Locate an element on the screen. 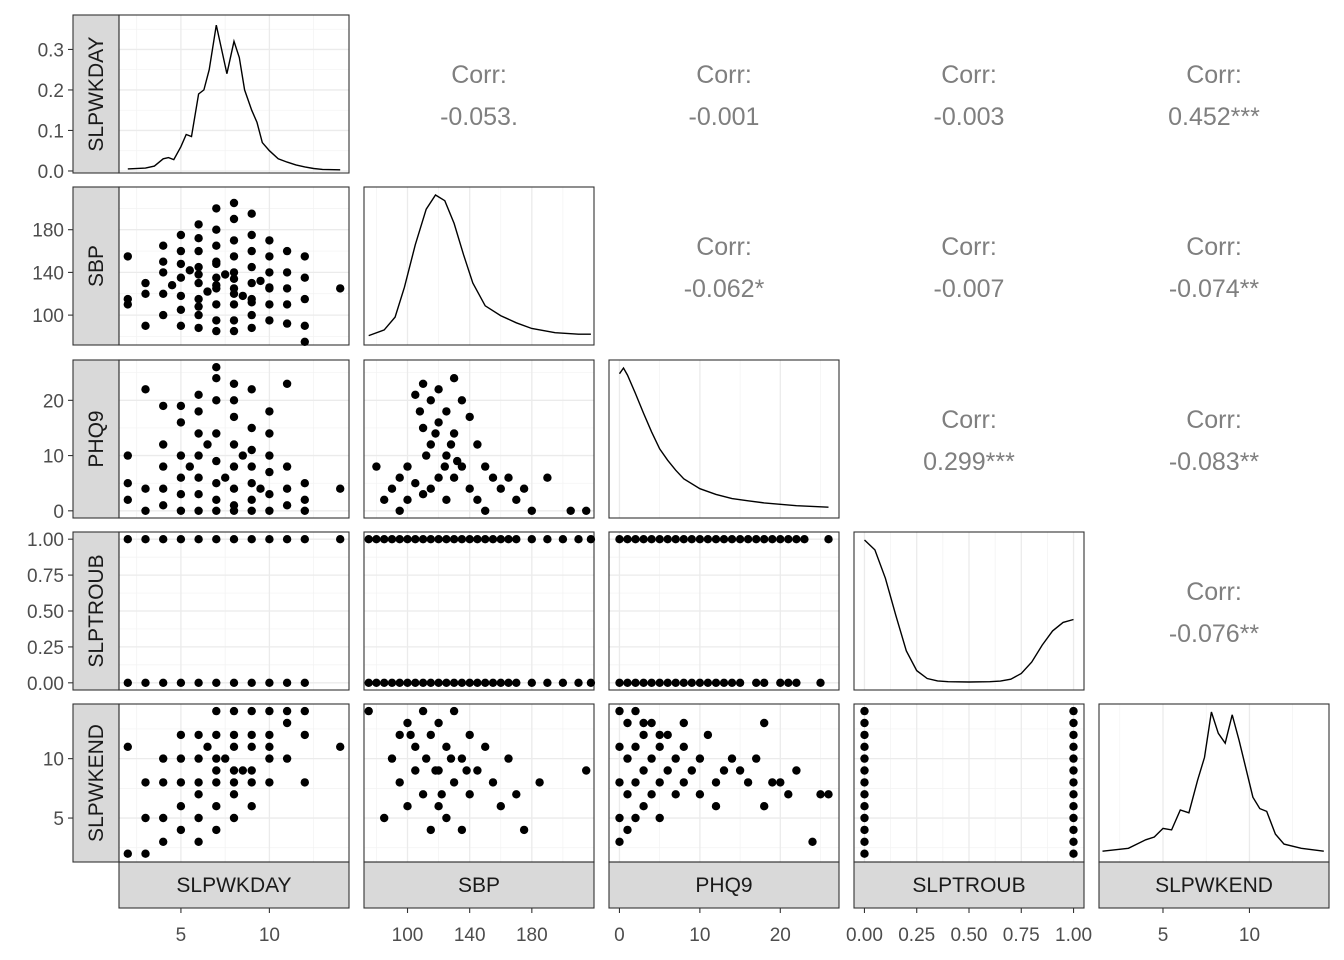 This screenshot has width=1344, height=960. row-strip is located at coordinates (96, 783).